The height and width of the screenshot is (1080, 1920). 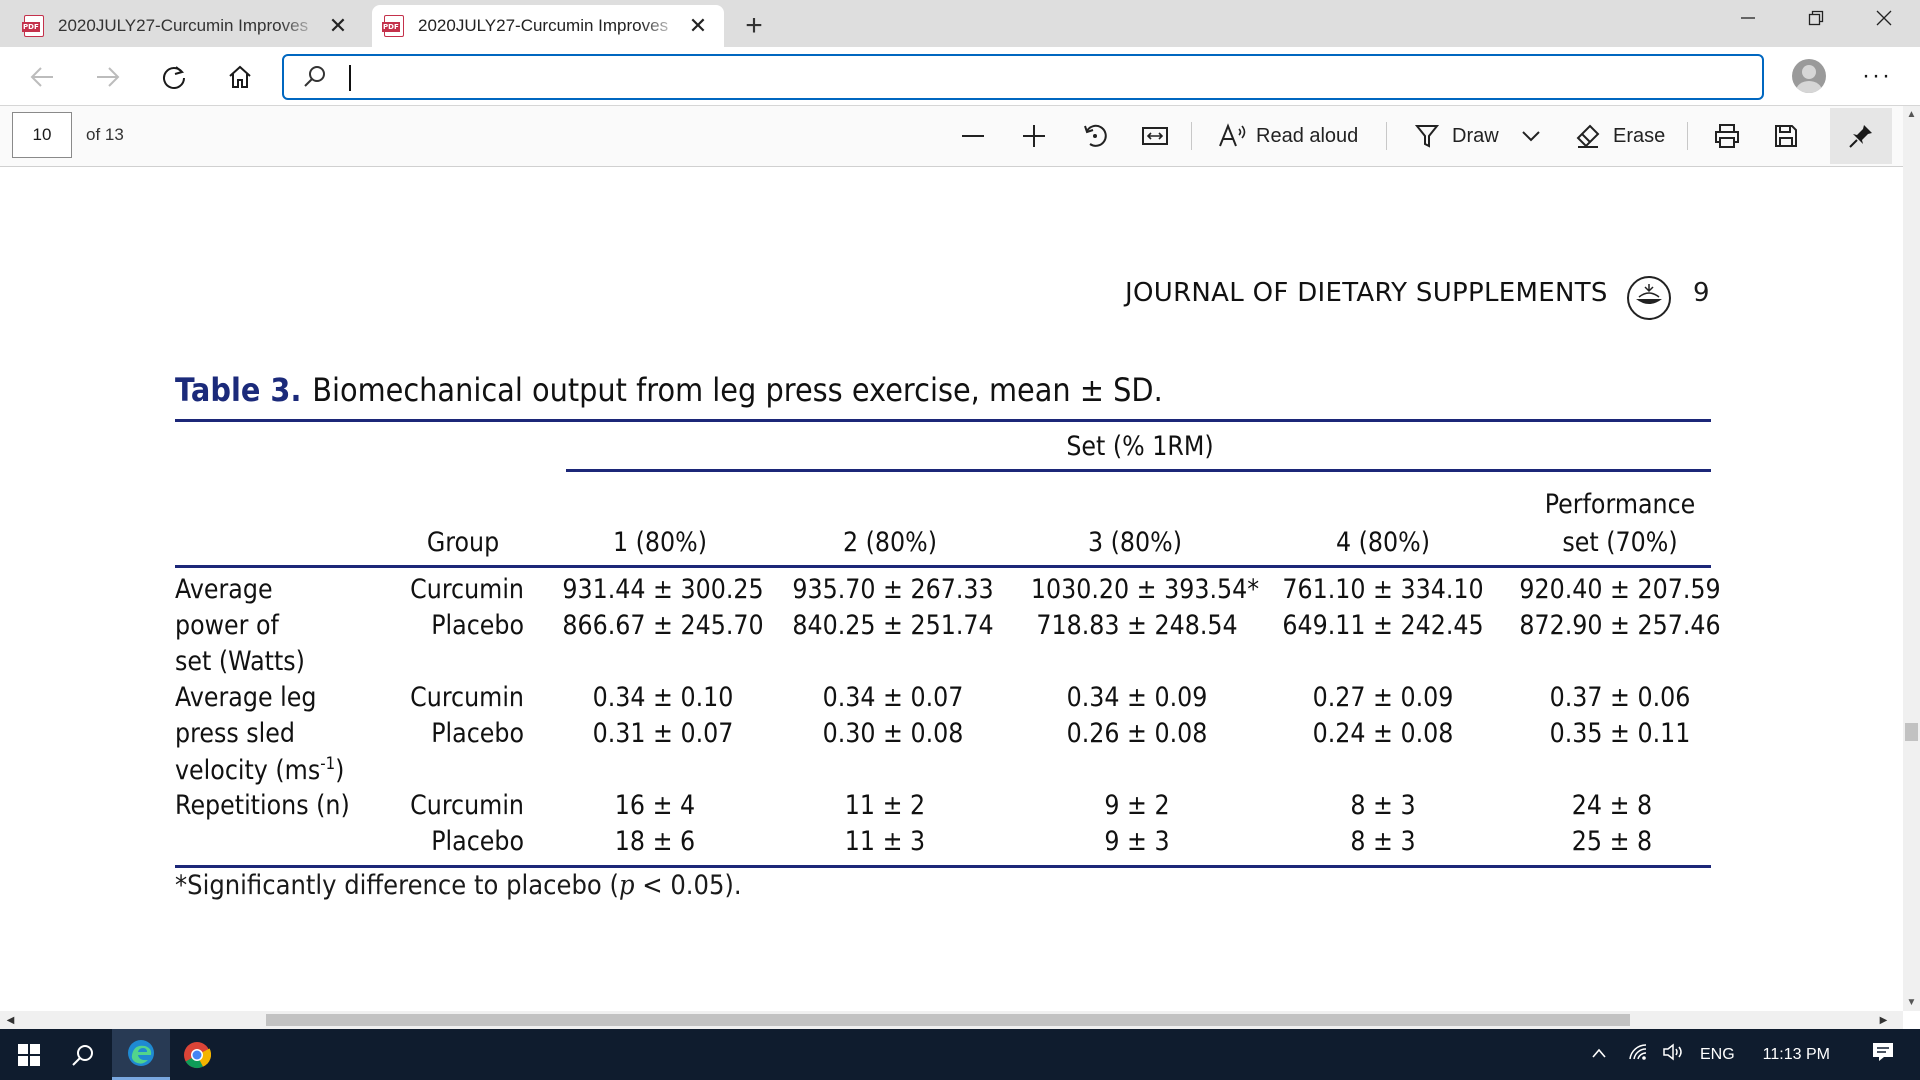 I want to click on draw-options-dropdown, so click(x=1531, y=136).